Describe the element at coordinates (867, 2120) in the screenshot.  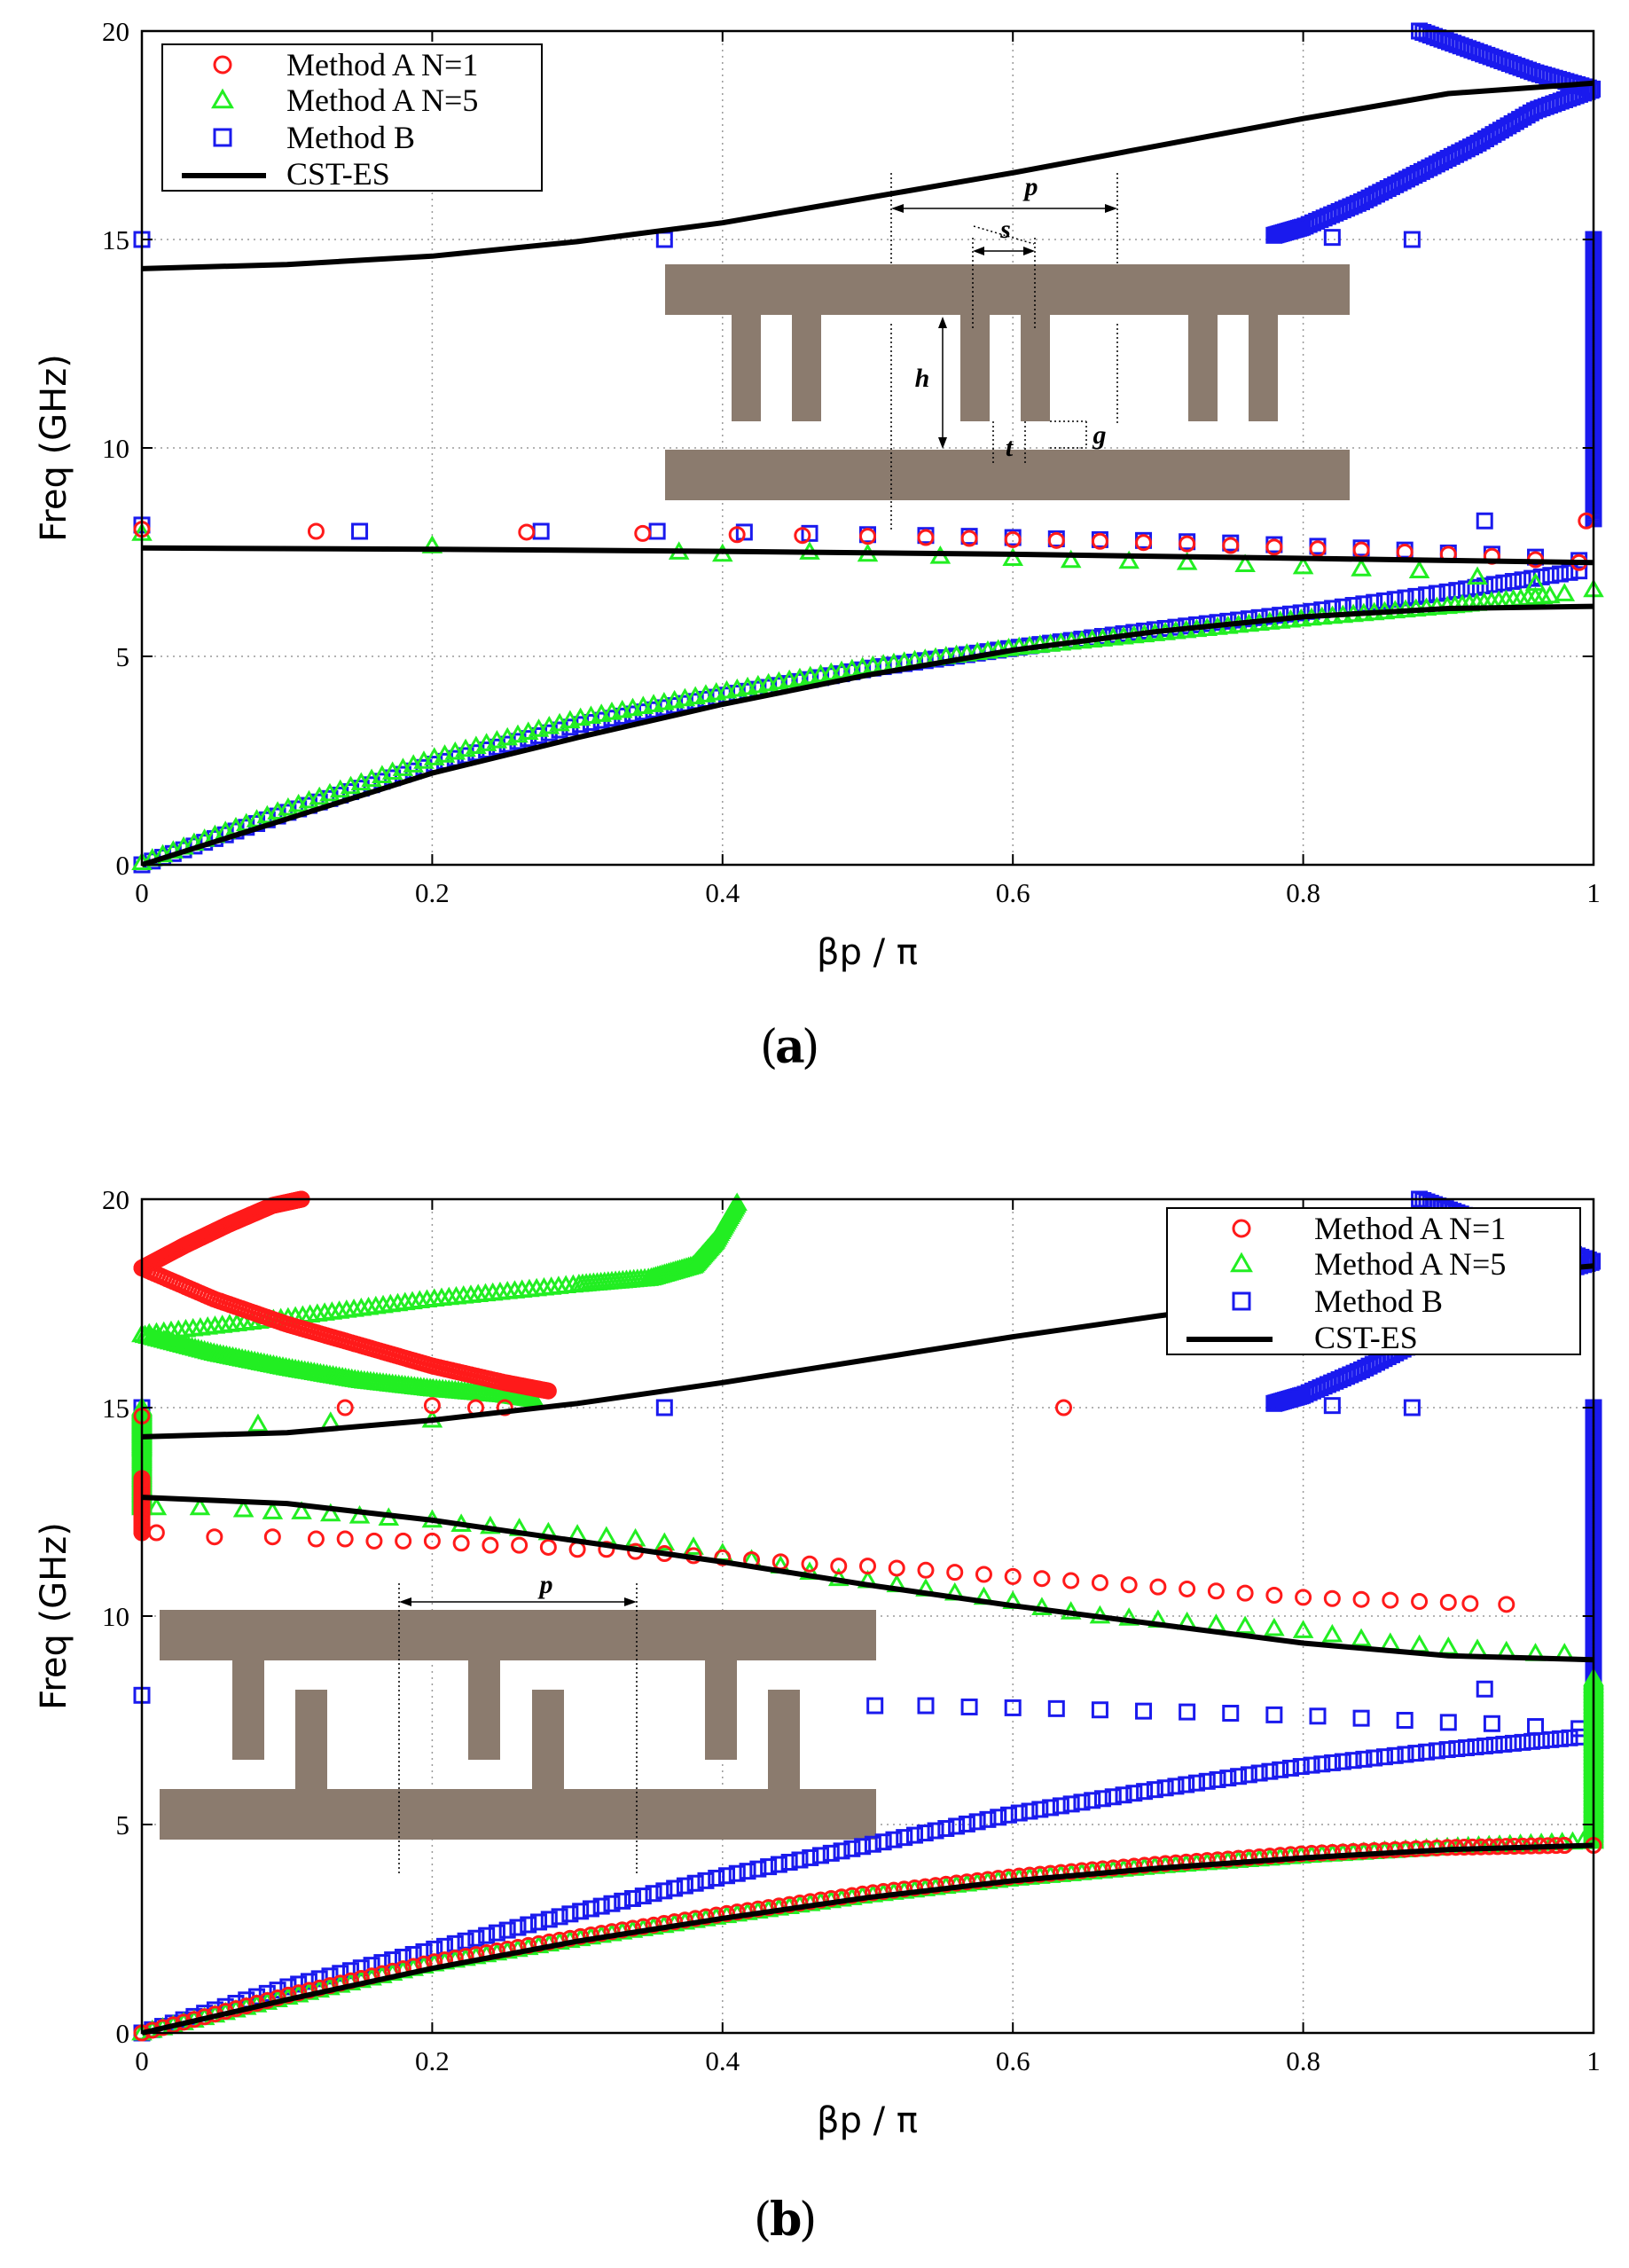
I see `panel-b-x-axis-label: βp / π` at that location.